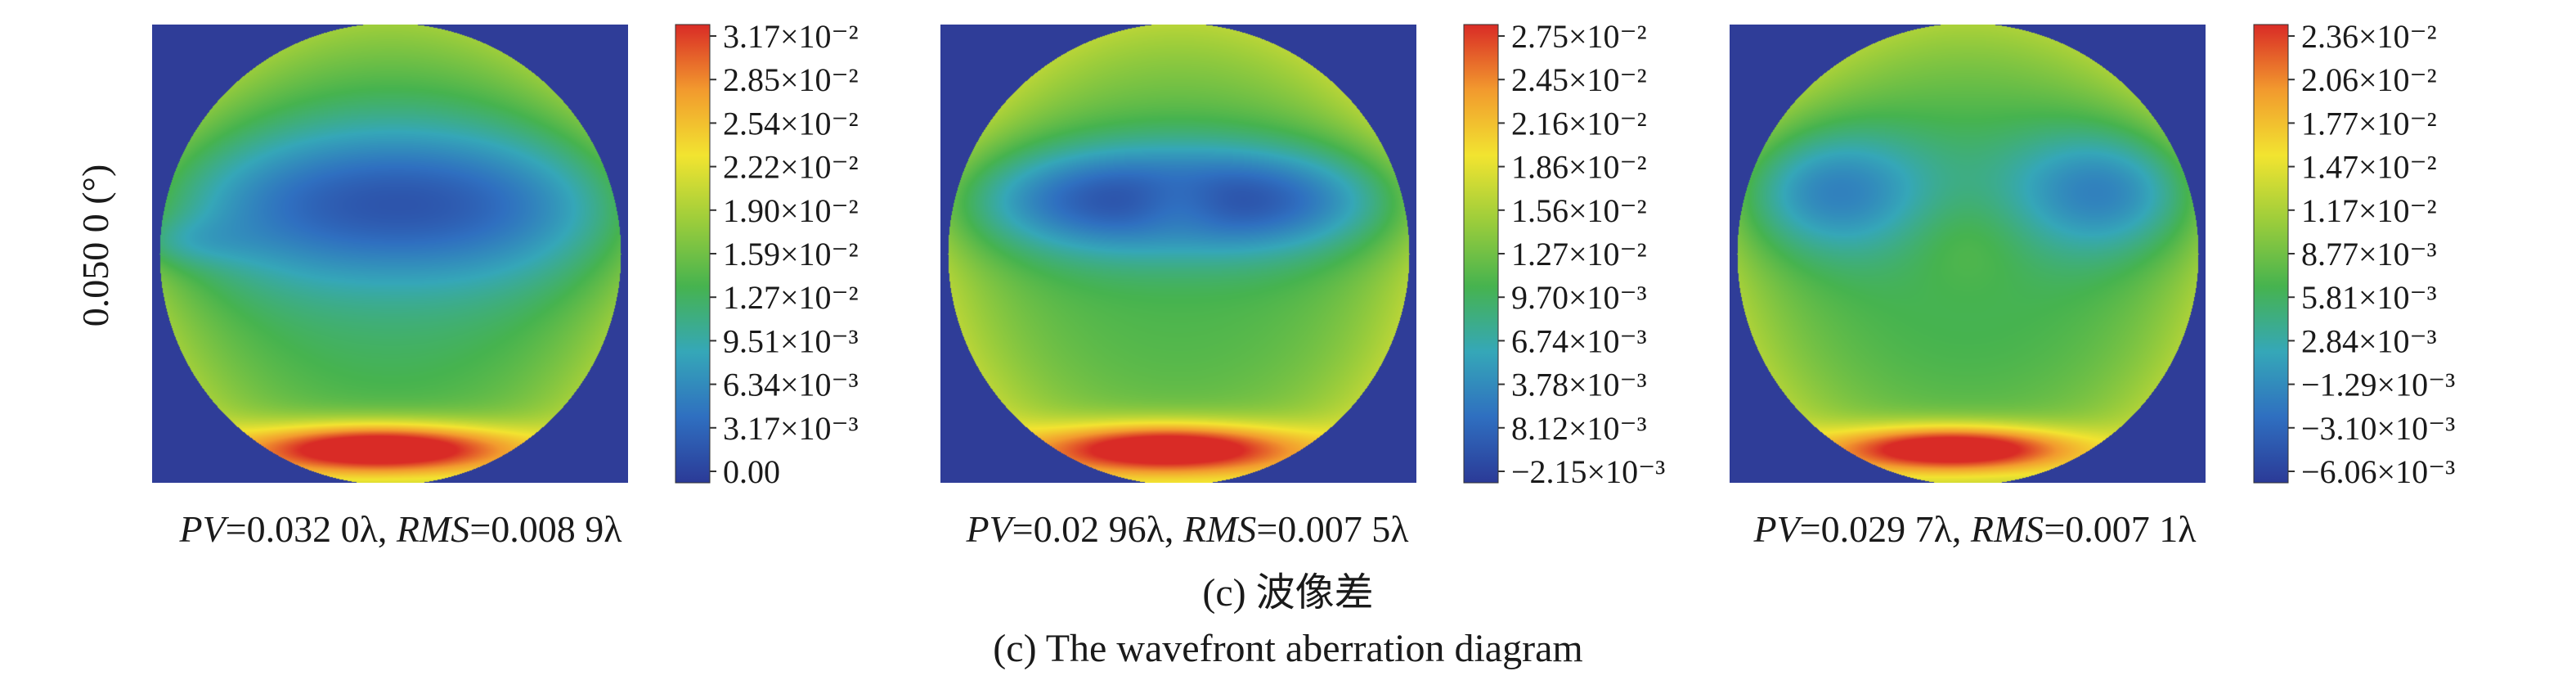  What do you see at coordinates (1579, 298) in the screenshot?
I see `colorbar-2-tick-label: 9.70×10⁻³` at bounding box center [1579, 298].